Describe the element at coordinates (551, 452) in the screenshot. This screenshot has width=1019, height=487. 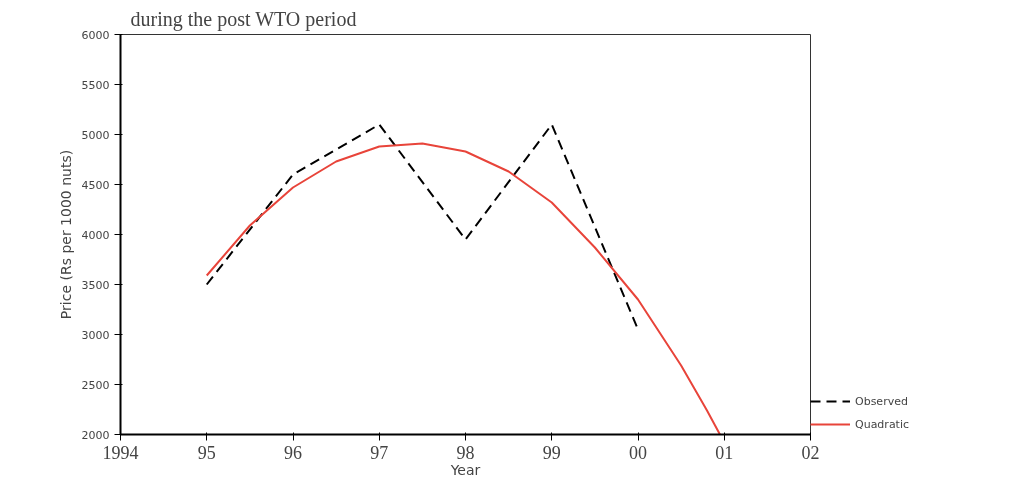
I see `x-tick-label: 99` at that location.